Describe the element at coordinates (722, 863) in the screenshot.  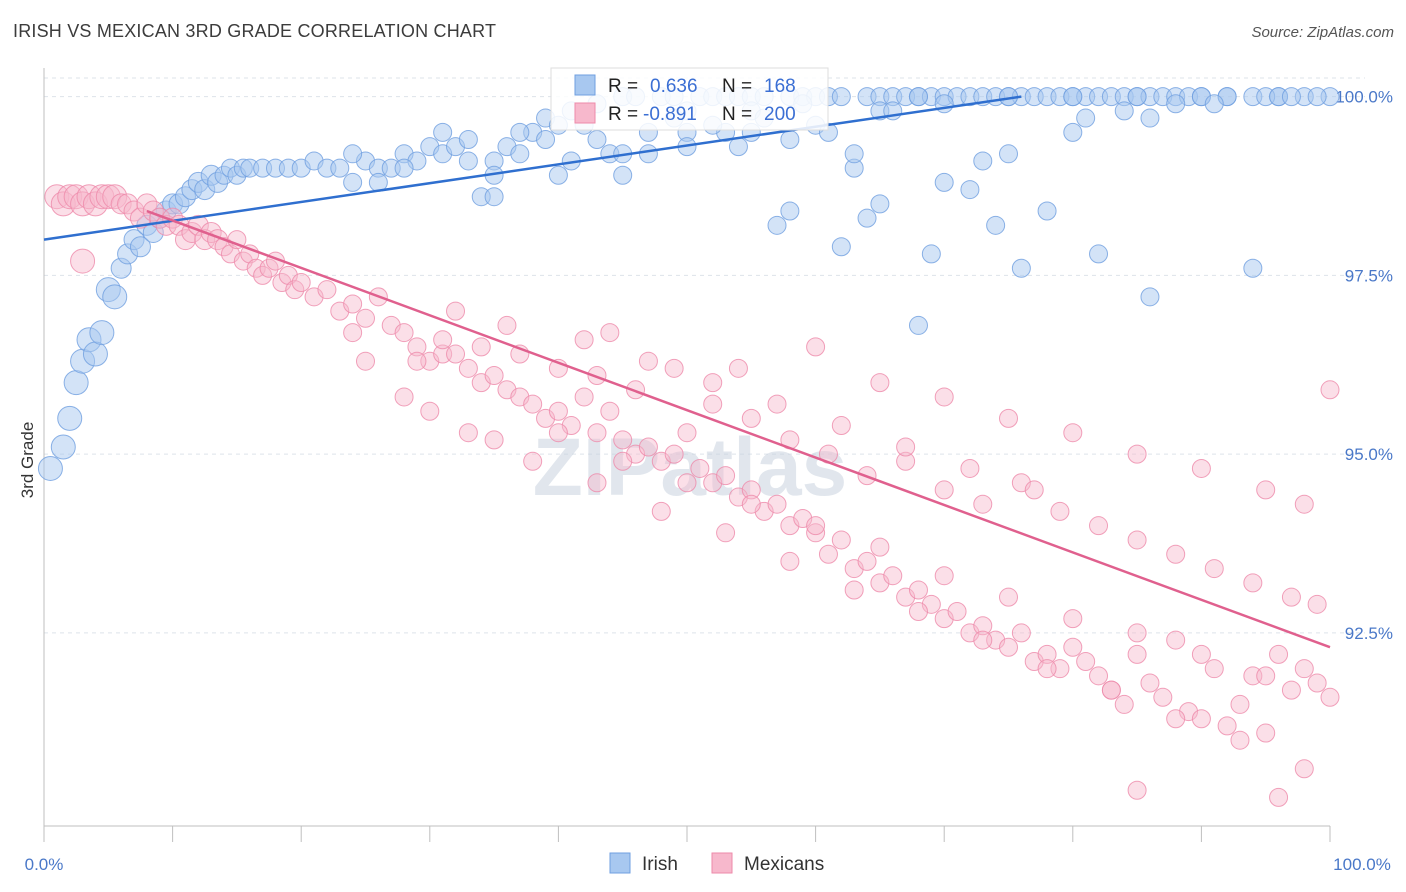
I see `legend-mexicans-swatch` at that location.